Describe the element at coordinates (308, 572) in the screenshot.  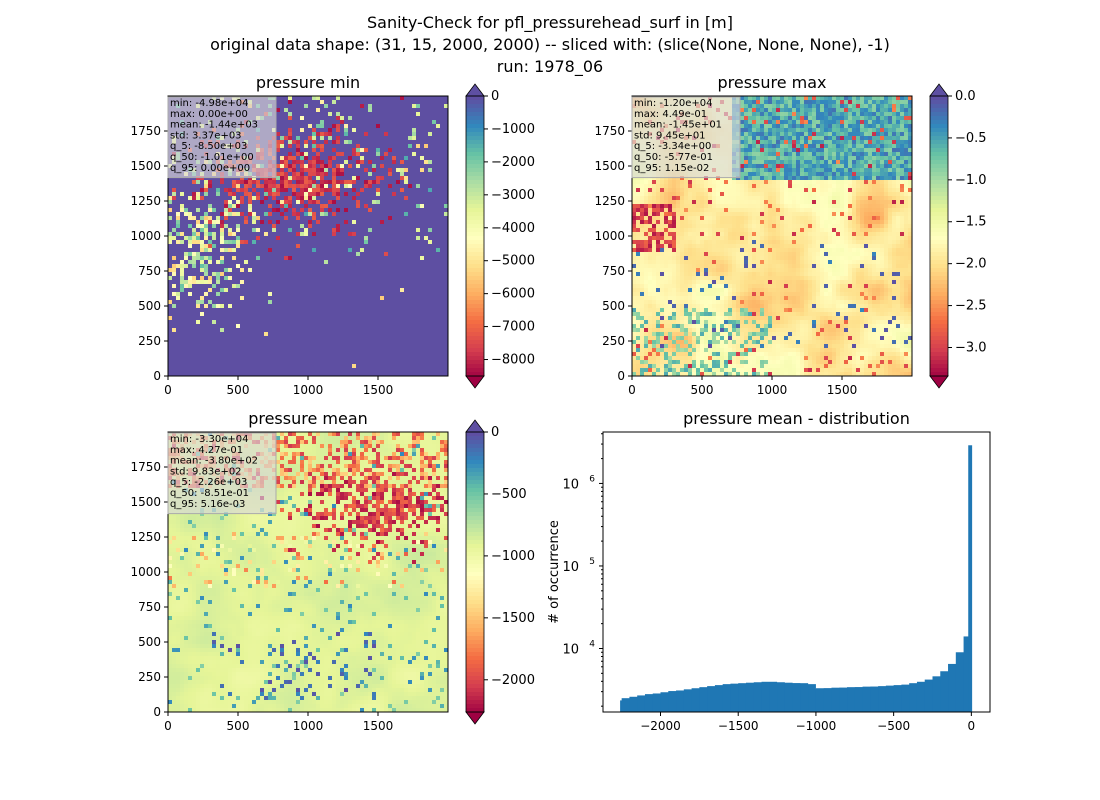
I see `heatmap-raster` at that location.